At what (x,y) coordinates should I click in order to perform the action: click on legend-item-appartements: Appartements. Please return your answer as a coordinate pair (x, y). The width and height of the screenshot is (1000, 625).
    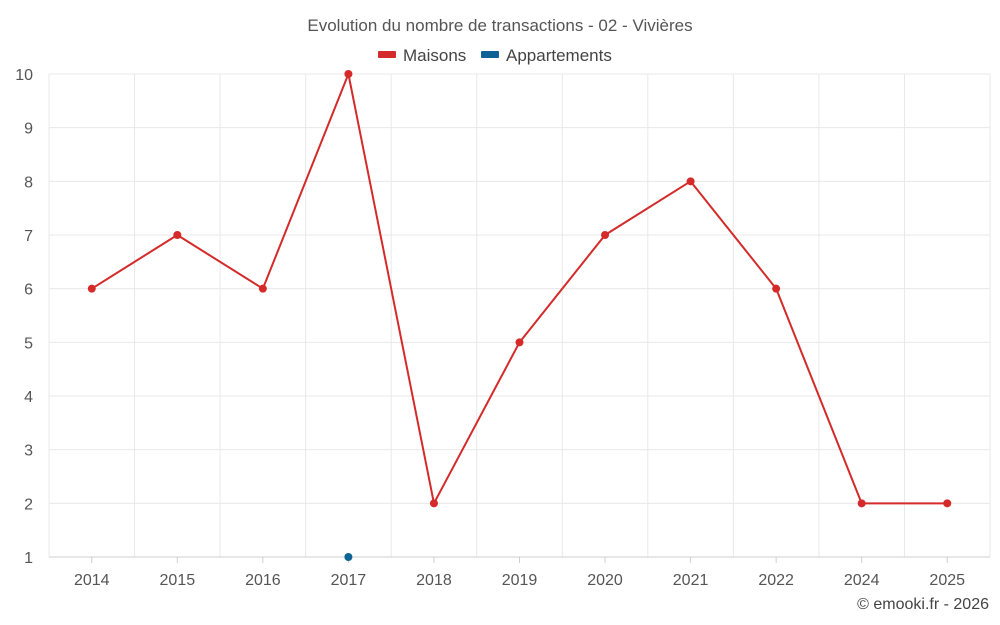
    Looking at the image, I should click on (546, 55).